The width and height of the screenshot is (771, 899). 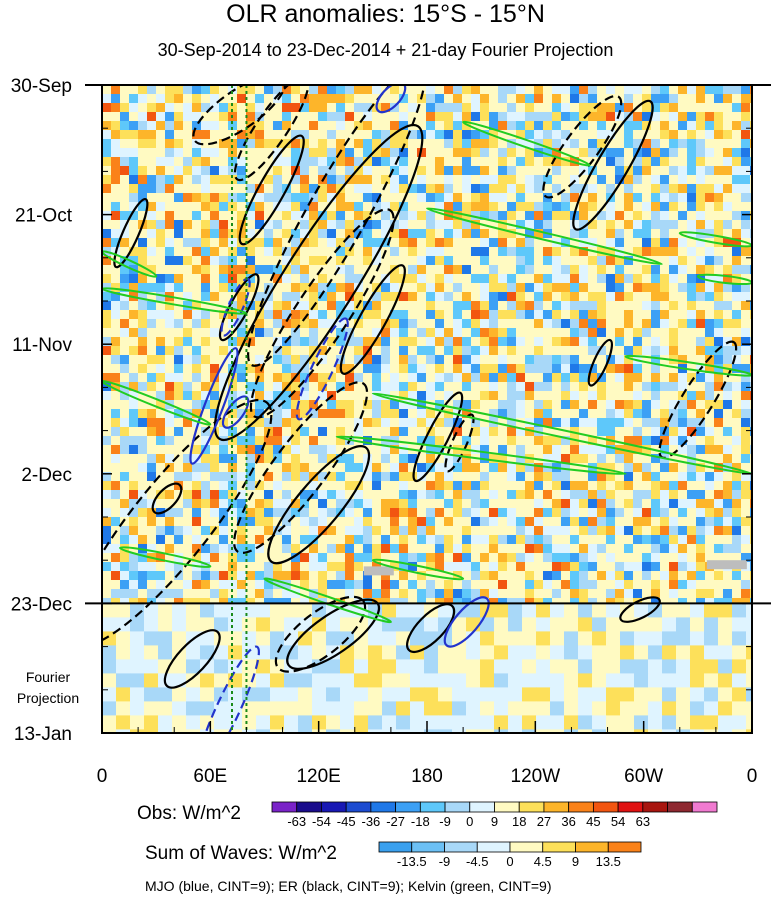 I want to click on waves-colorbar-swatch, so click(x=624, y=847).